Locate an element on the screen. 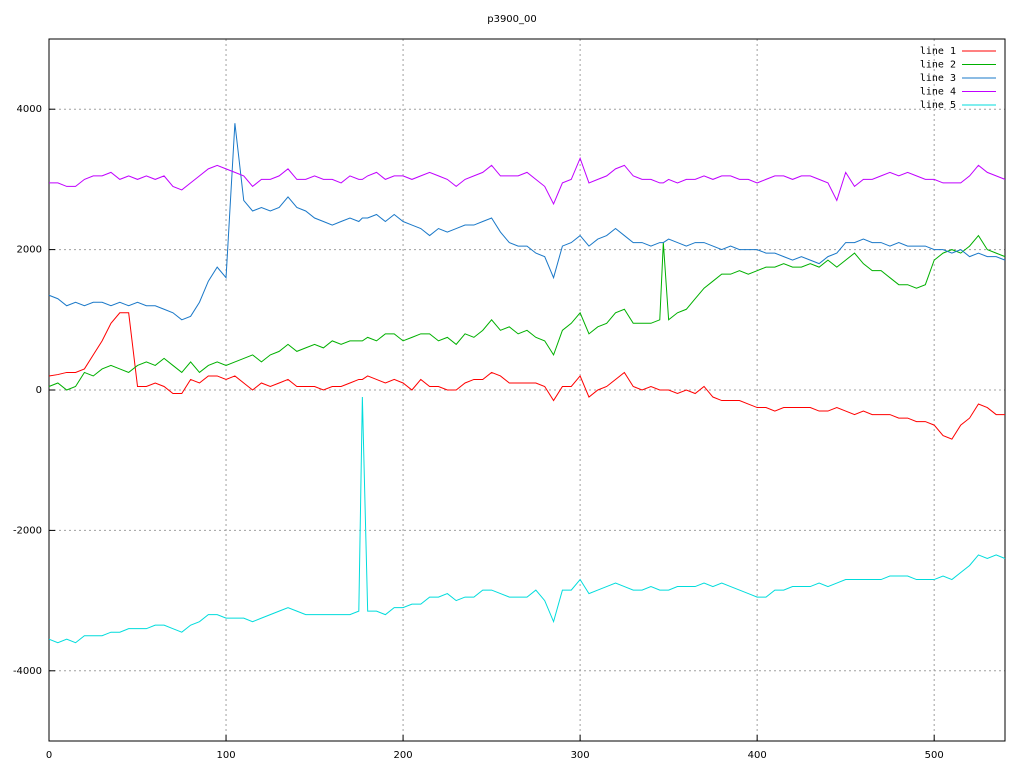 The height and width of the screenshot is (768, 1024). legend-label: line 2 is located at coordinates (938, 65).